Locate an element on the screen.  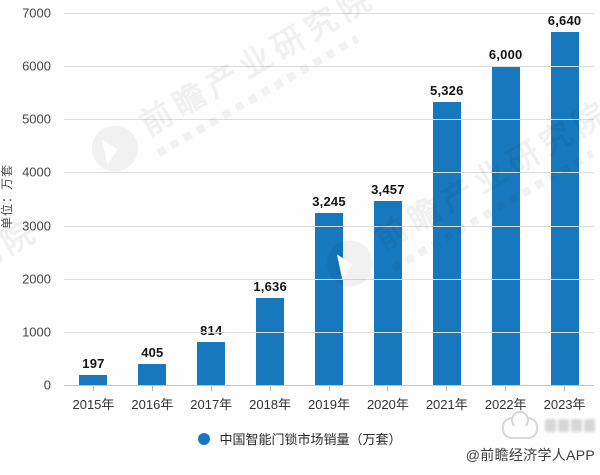
x-axis-cell: 2023年 is located at coordinates (564, 399).